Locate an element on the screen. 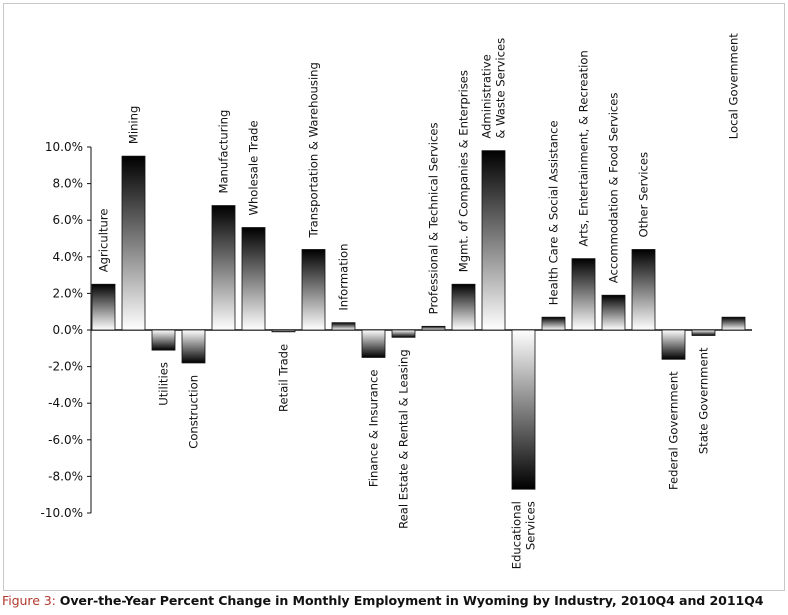 This screenshot has height=615, width=788. category-label: Health Care & Social Assistance is located at coordinates (554, 212).